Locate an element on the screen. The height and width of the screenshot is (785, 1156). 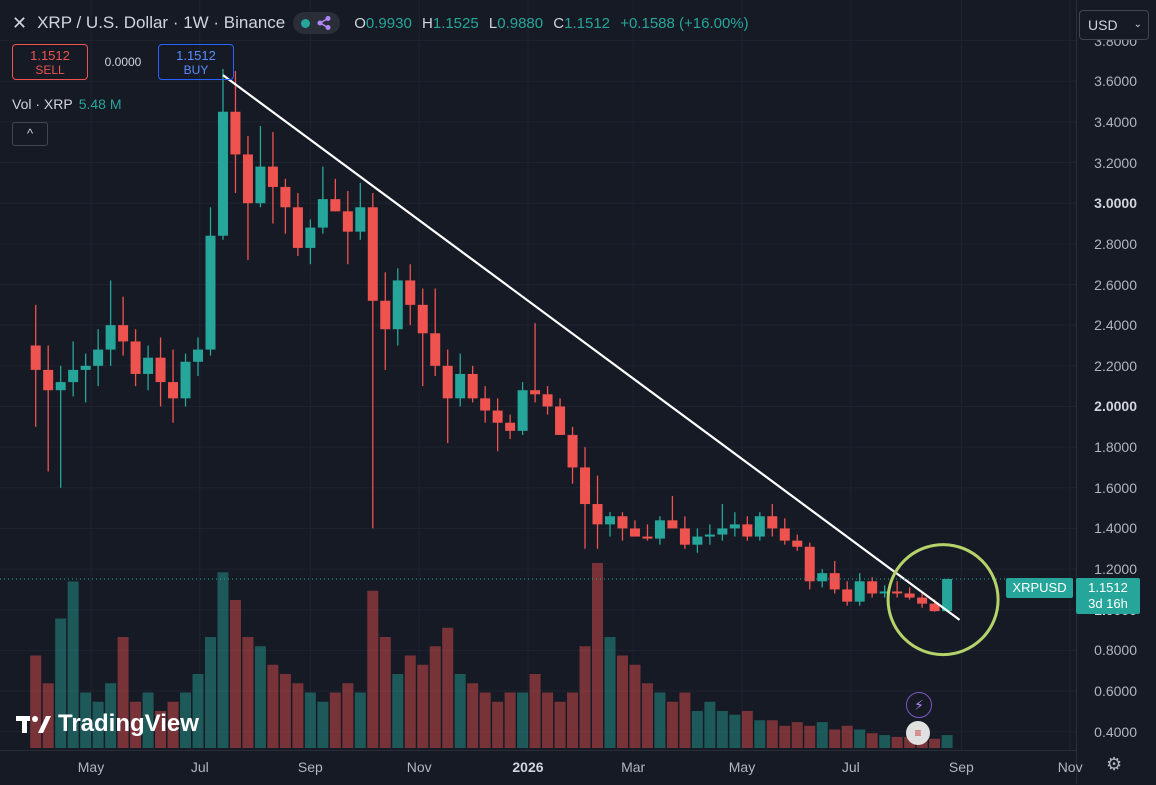
tradingview-logo-text: TradingView is located at coordinates (128, 723).